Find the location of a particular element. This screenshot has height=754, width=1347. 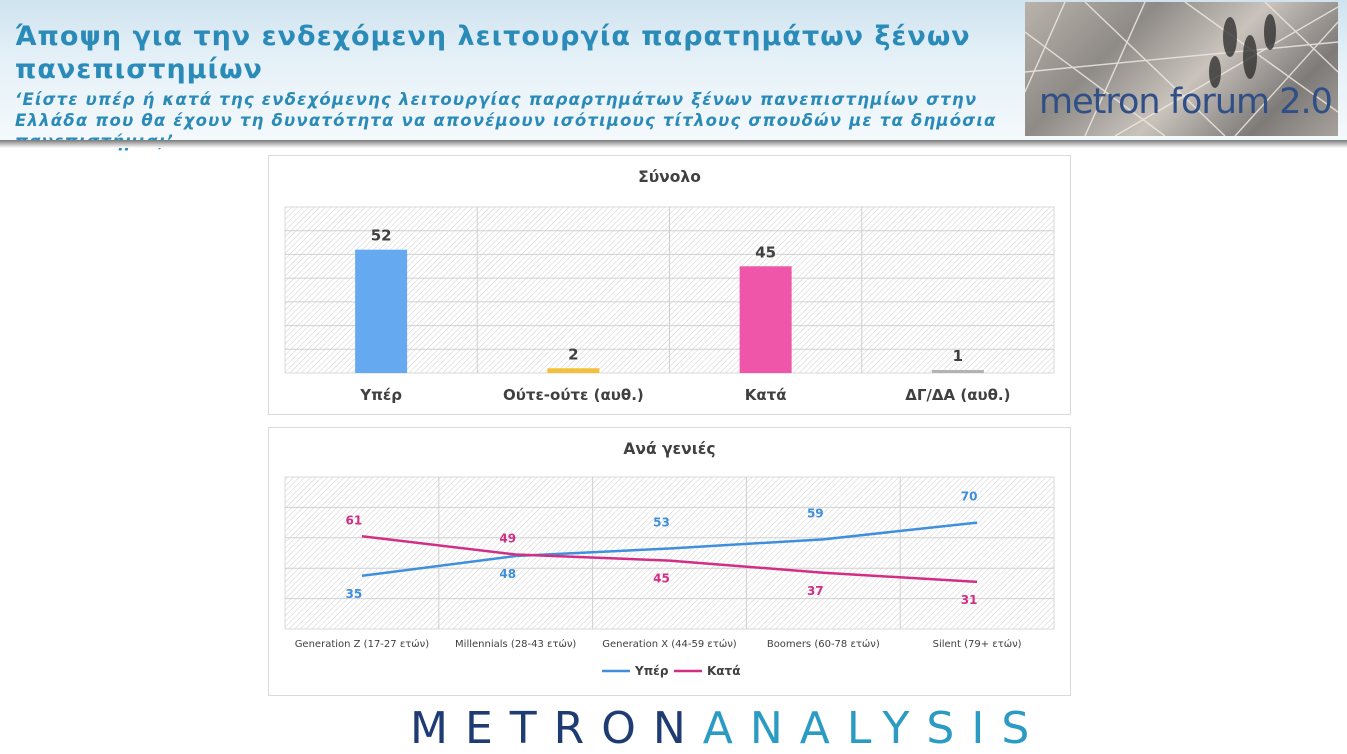

bar-value-label: 52 is located at coordinates (381, 236).